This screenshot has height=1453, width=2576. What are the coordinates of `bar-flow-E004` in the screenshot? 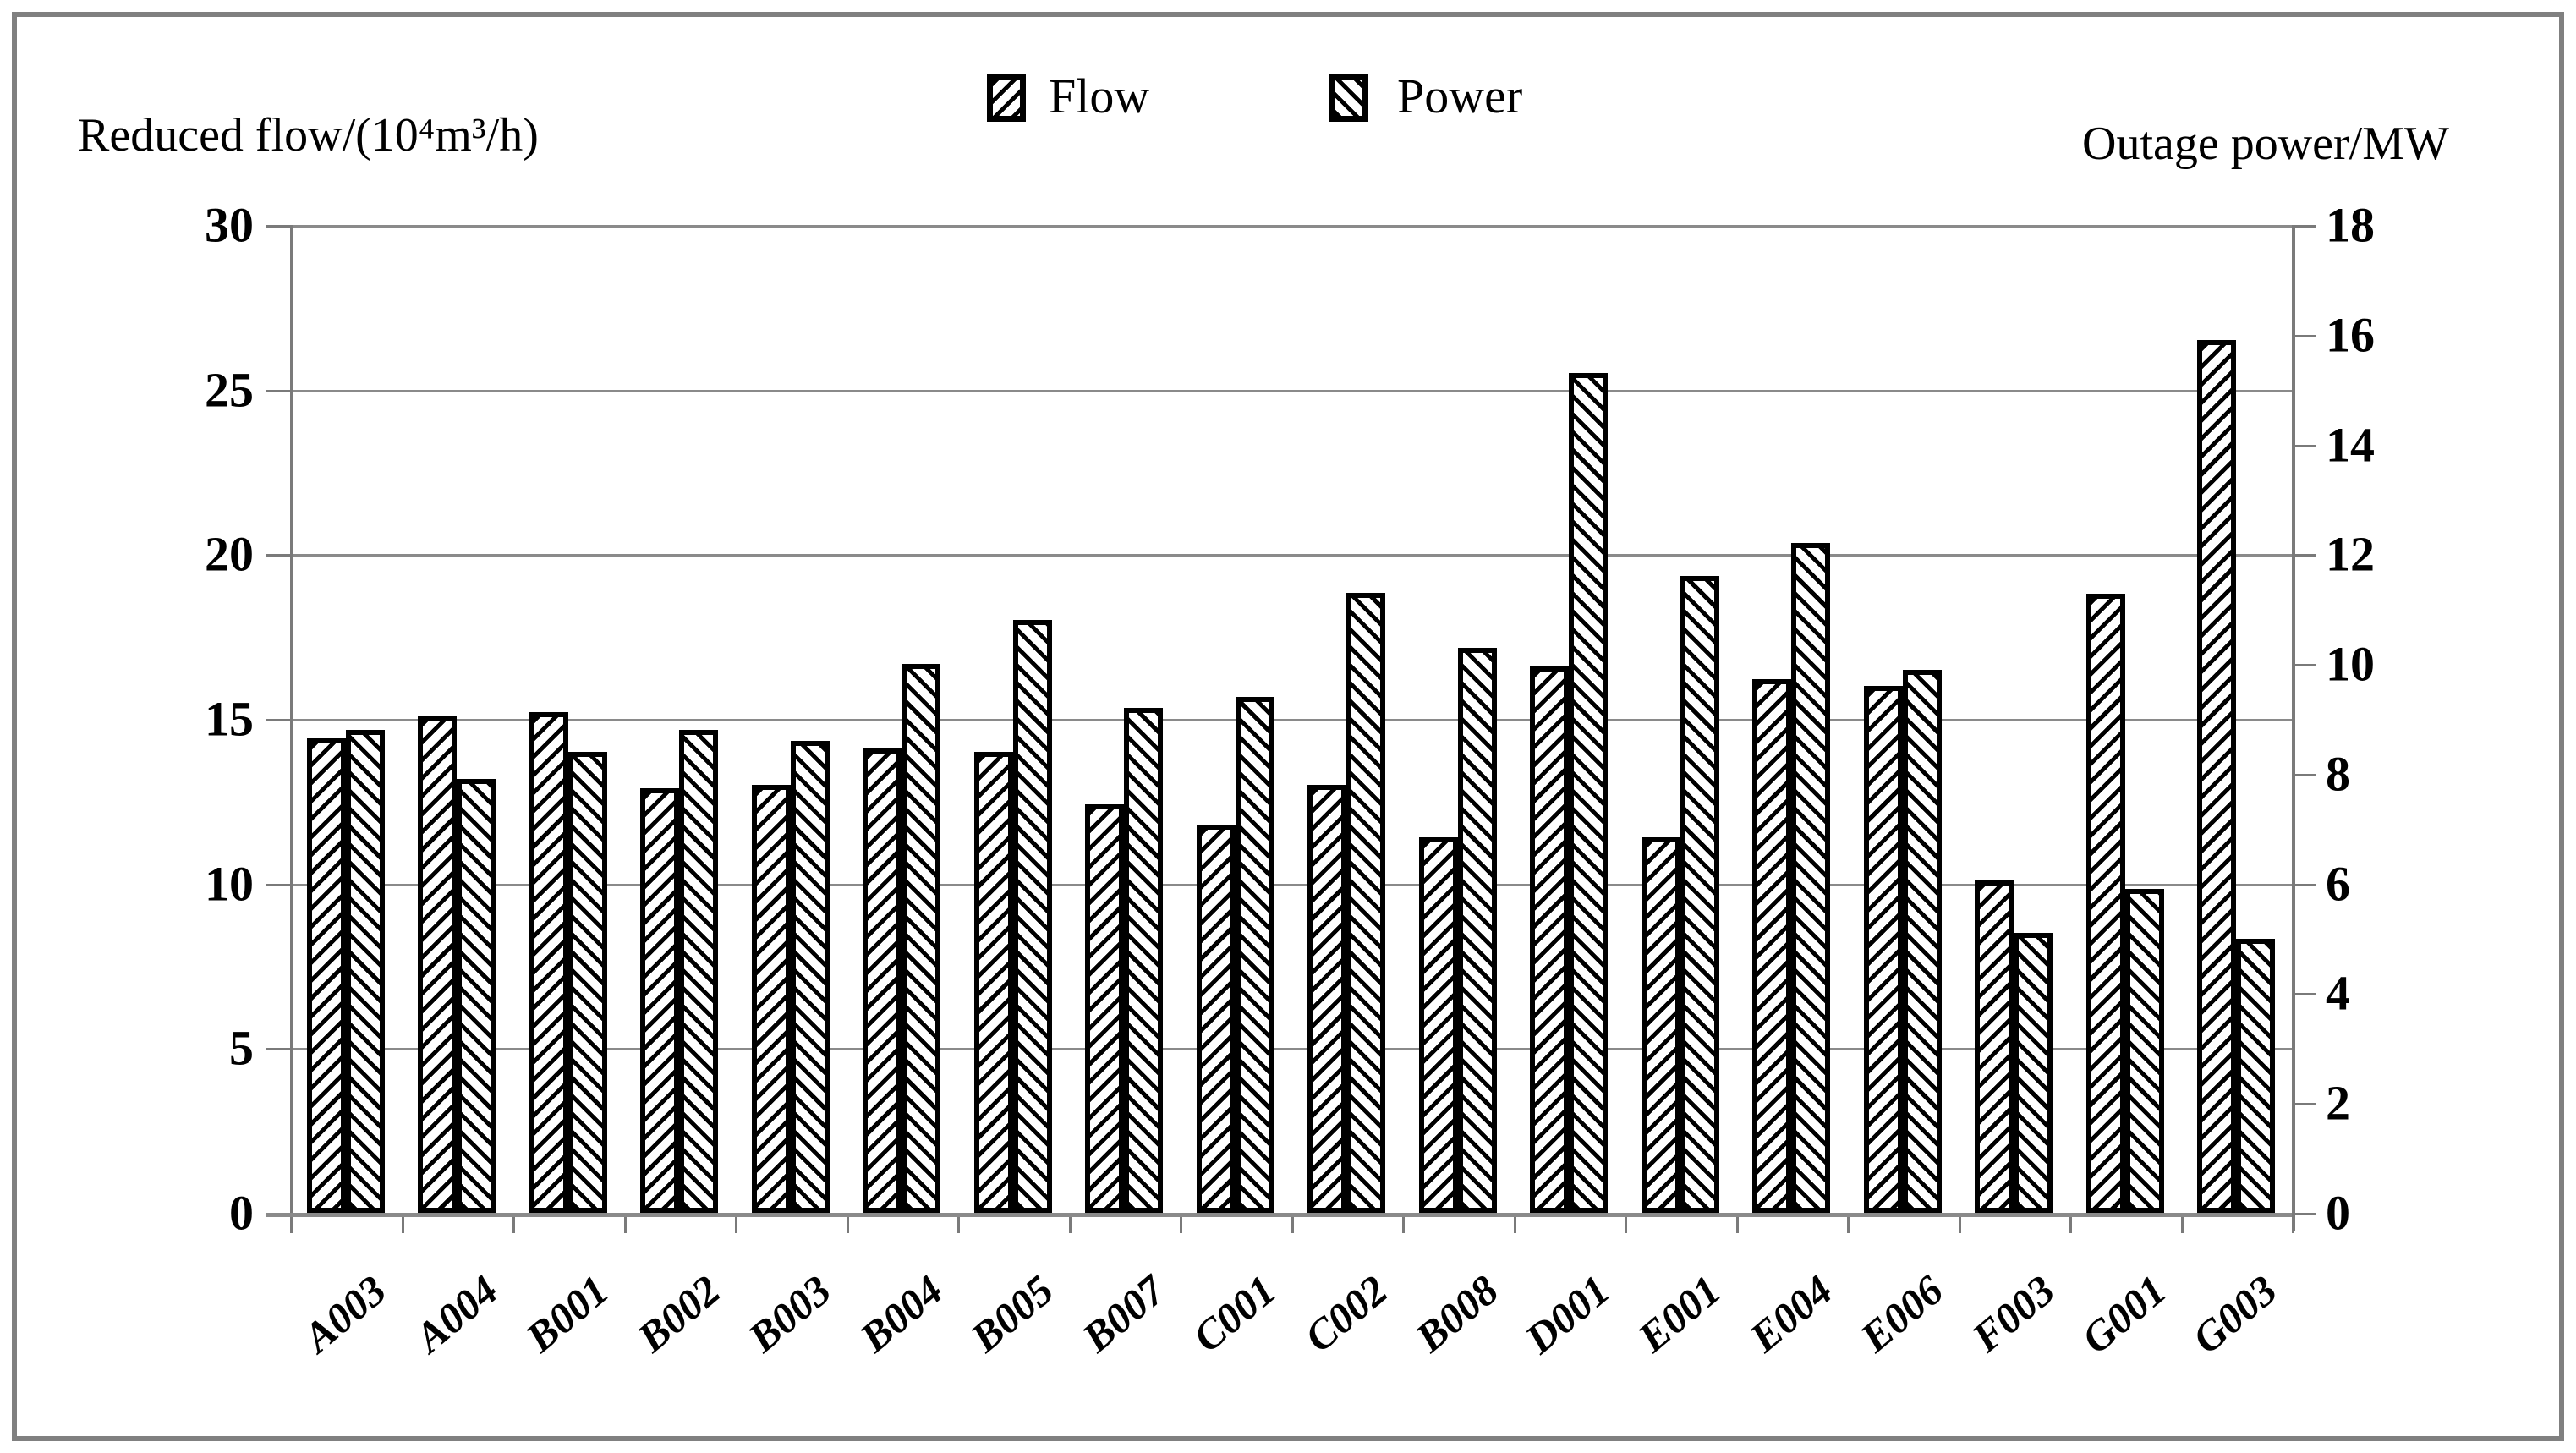 It's located at (1772, 946).